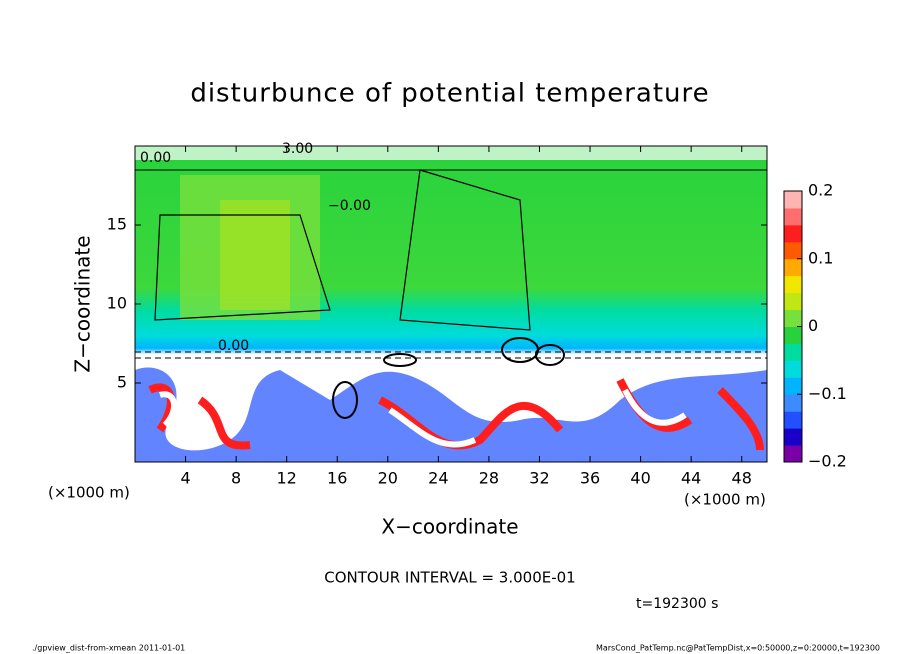 The image size is (904, 654). What do you see at coordinates (677, 604) in the screenshot?
I see `time-label: t=192300 s` at bounding box center [677, 604].